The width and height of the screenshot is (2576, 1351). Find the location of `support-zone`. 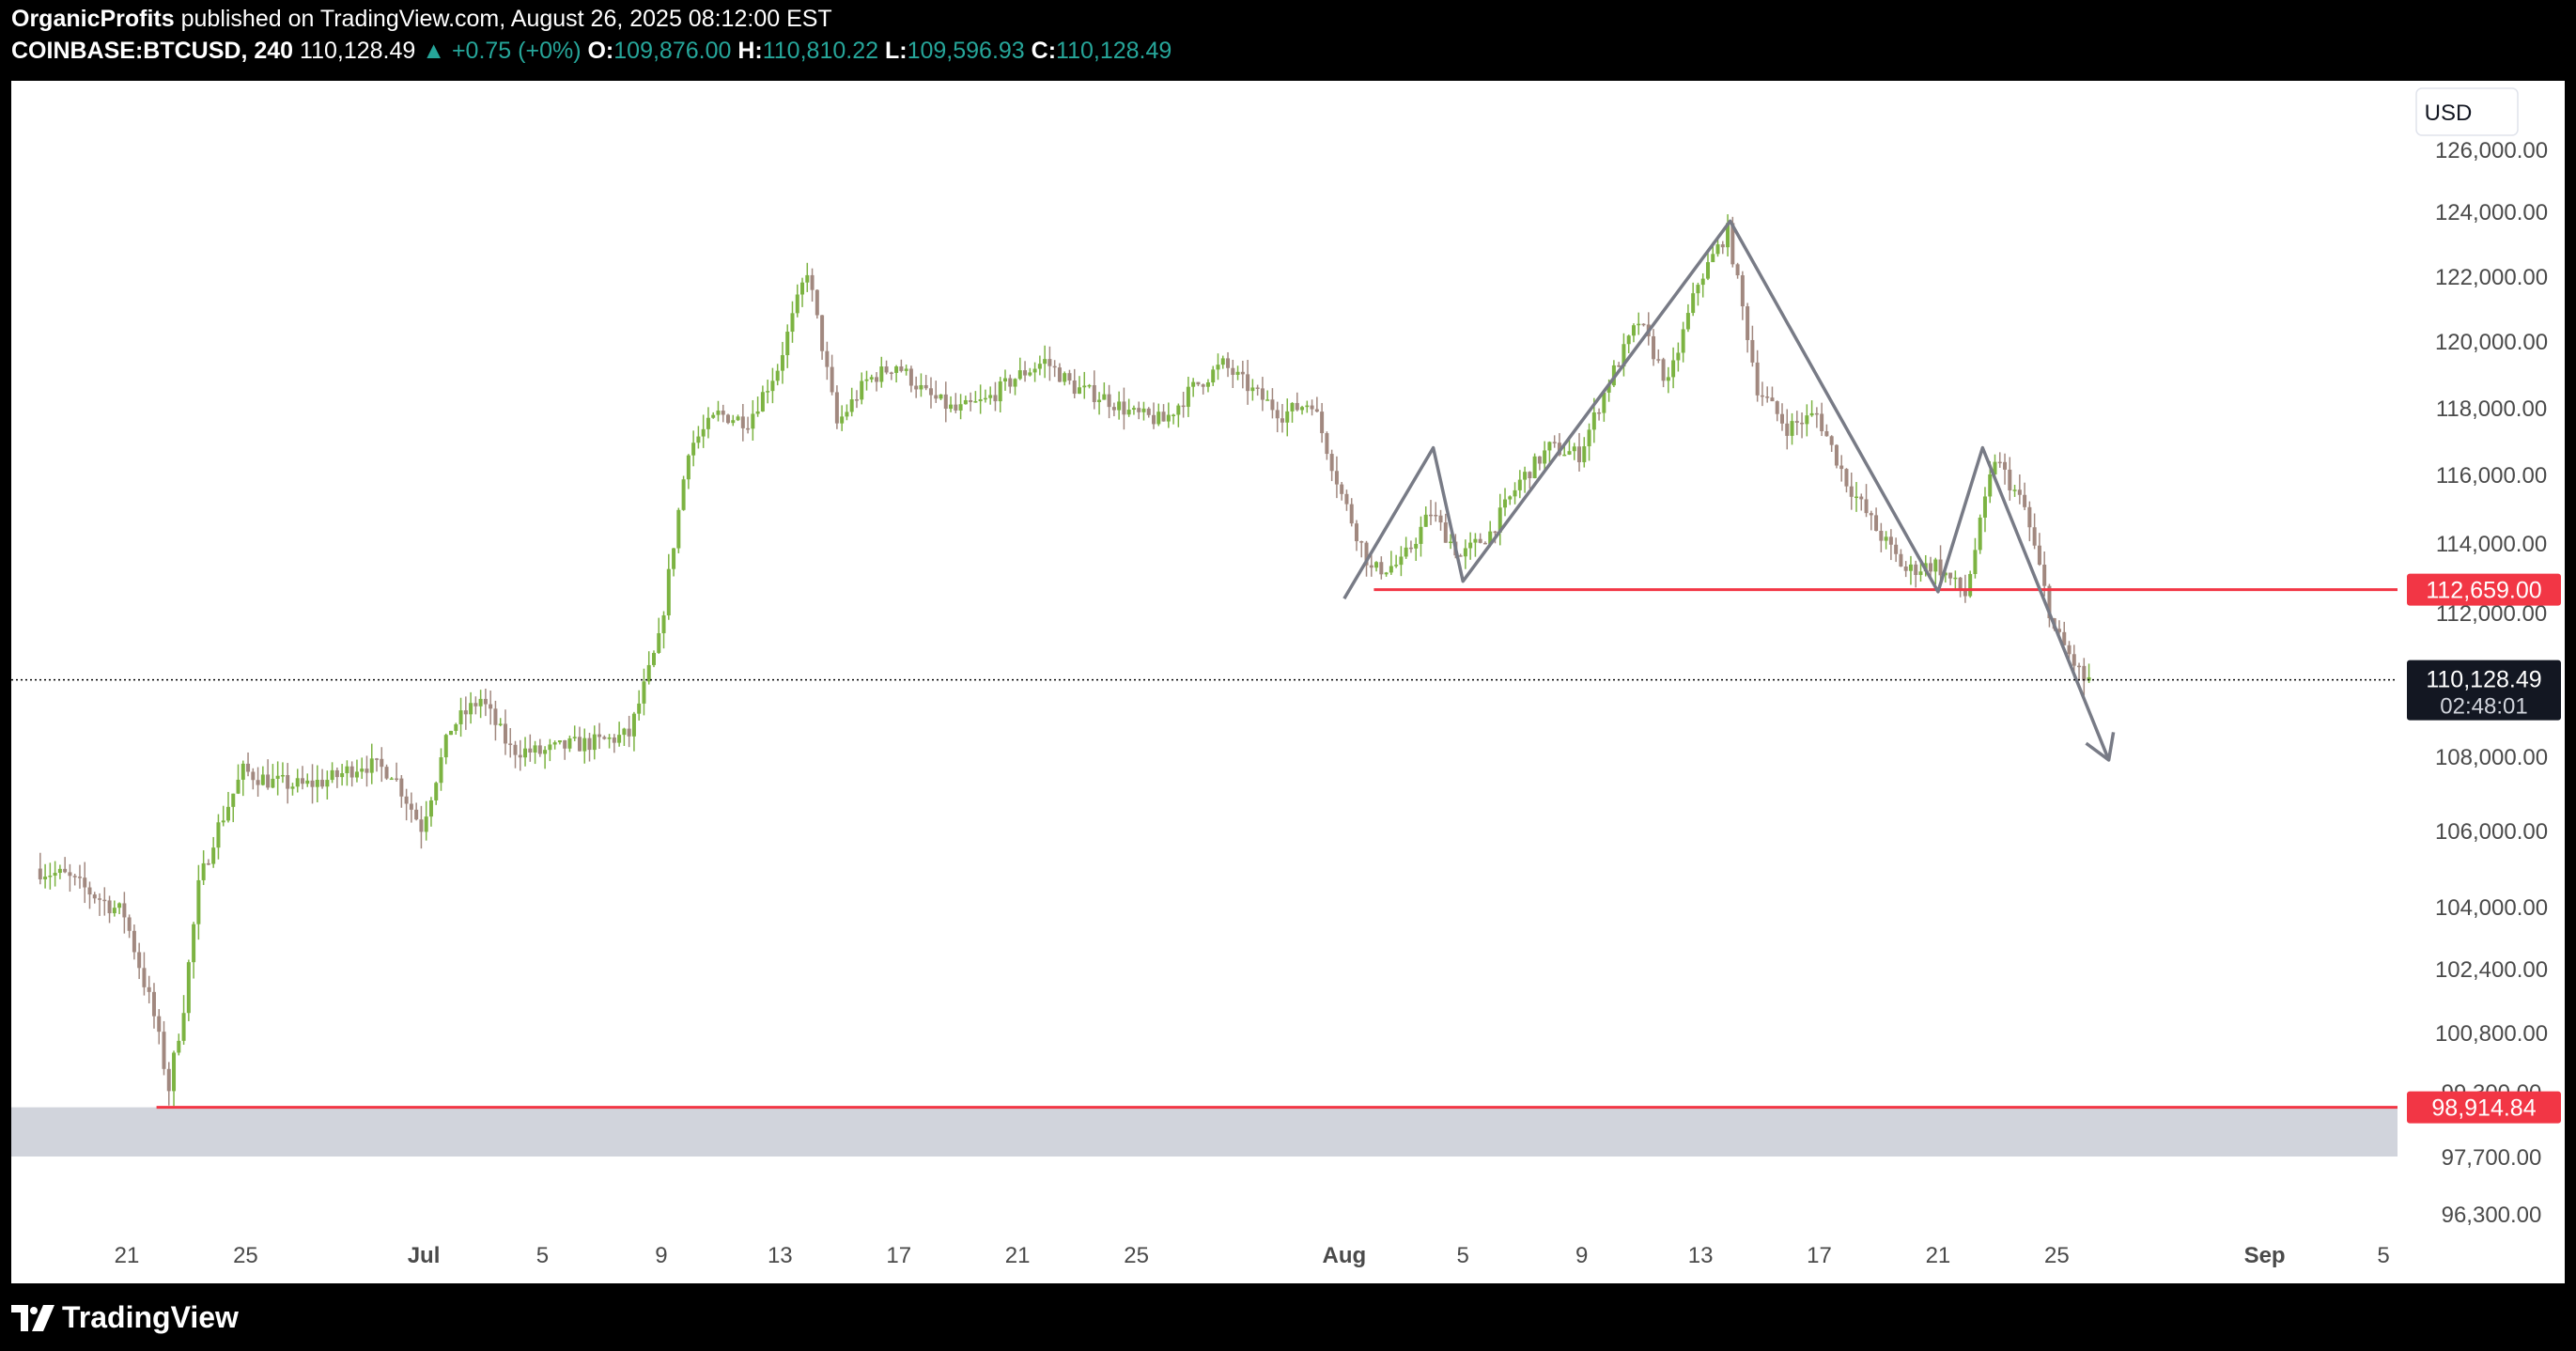

support-zone is located at coordinates (1204, 1132).